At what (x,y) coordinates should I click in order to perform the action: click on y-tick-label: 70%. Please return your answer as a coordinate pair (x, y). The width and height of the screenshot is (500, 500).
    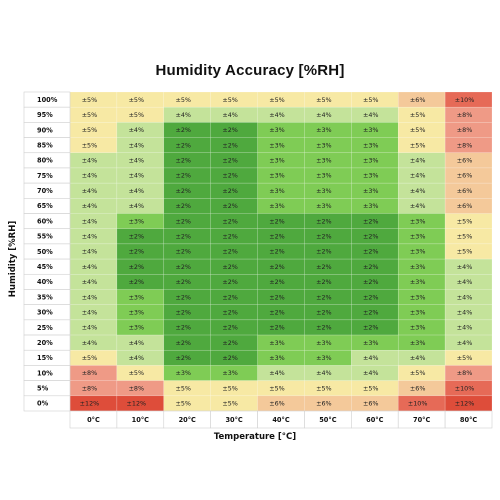
    Looking at the image, I should click on (45, 191).